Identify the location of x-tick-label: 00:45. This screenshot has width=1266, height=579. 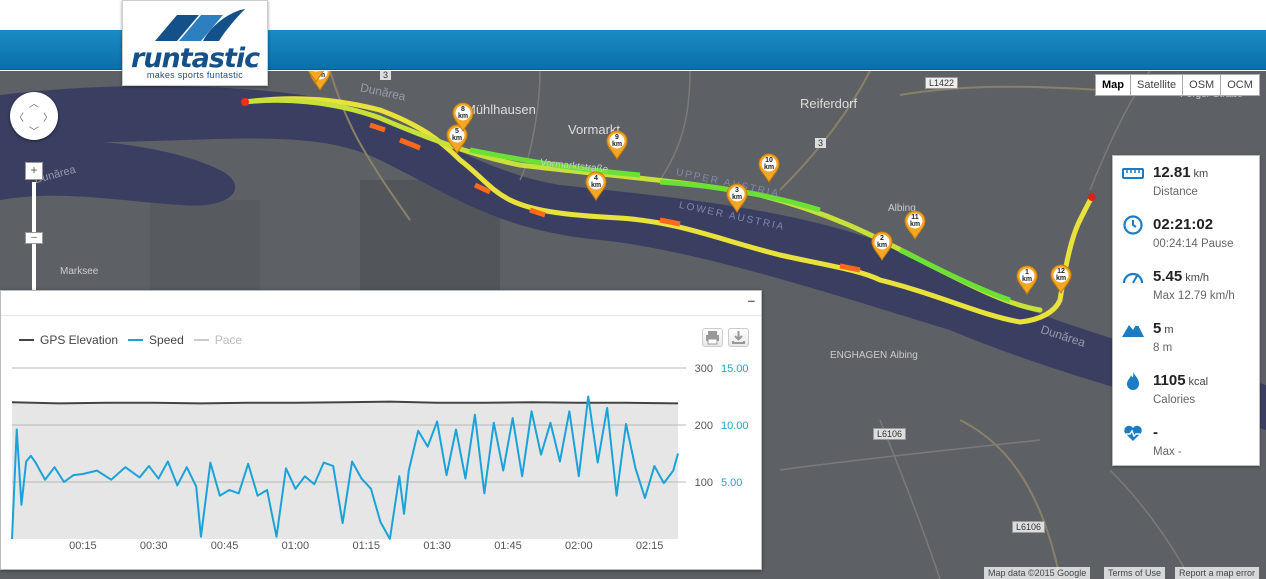
(225, 546).